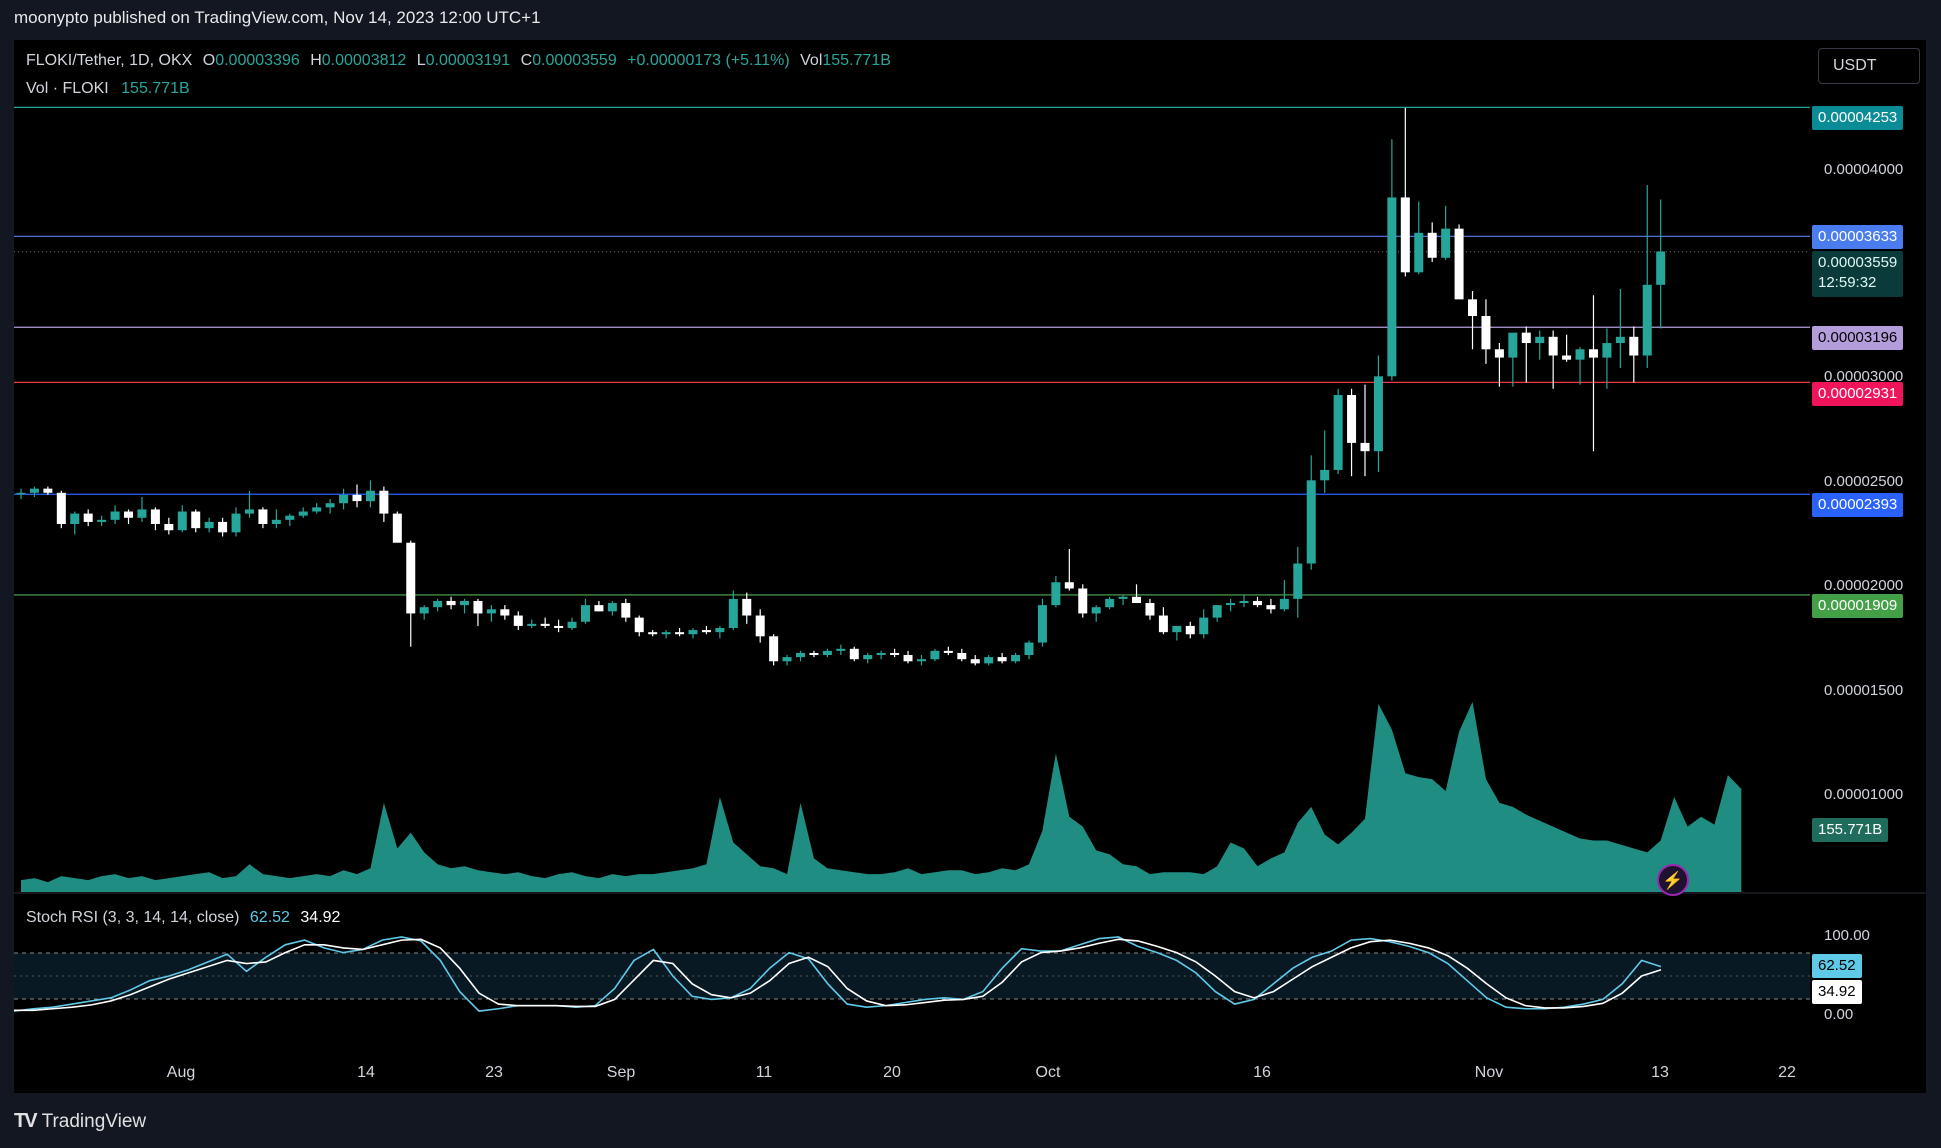  What do you see at coordinates (1673, 880) in the screenshot?
I see `lightning-icon: ⚡` at bounding box center [1673, 880].